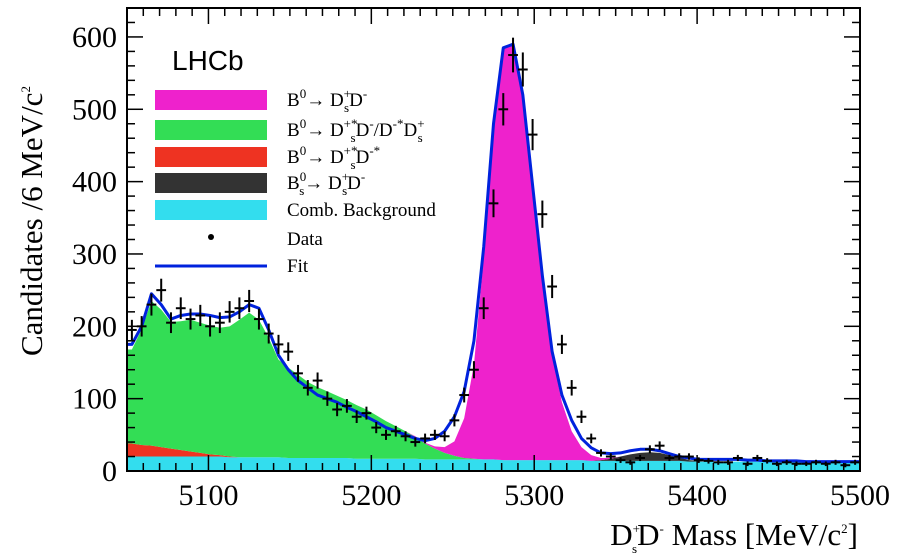 The height and width of the screenshot is (559, 898). What do you see at coordinates (305, 239) in the screenshot?
I see `legend-label: Data` at bounding box center [305, 239].